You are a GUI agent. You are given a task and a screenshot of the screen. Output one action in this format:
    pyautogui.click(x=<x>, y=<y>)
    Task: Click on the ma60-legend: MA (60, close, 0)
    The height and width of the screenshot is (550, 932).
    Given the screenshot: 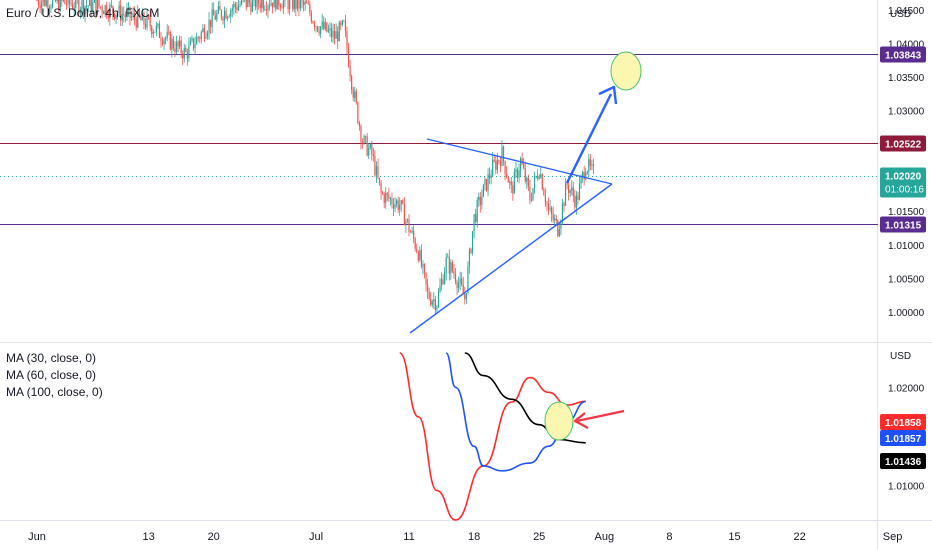 What is the action you would take?
    pyautogui.click(x=51, y=375)
    